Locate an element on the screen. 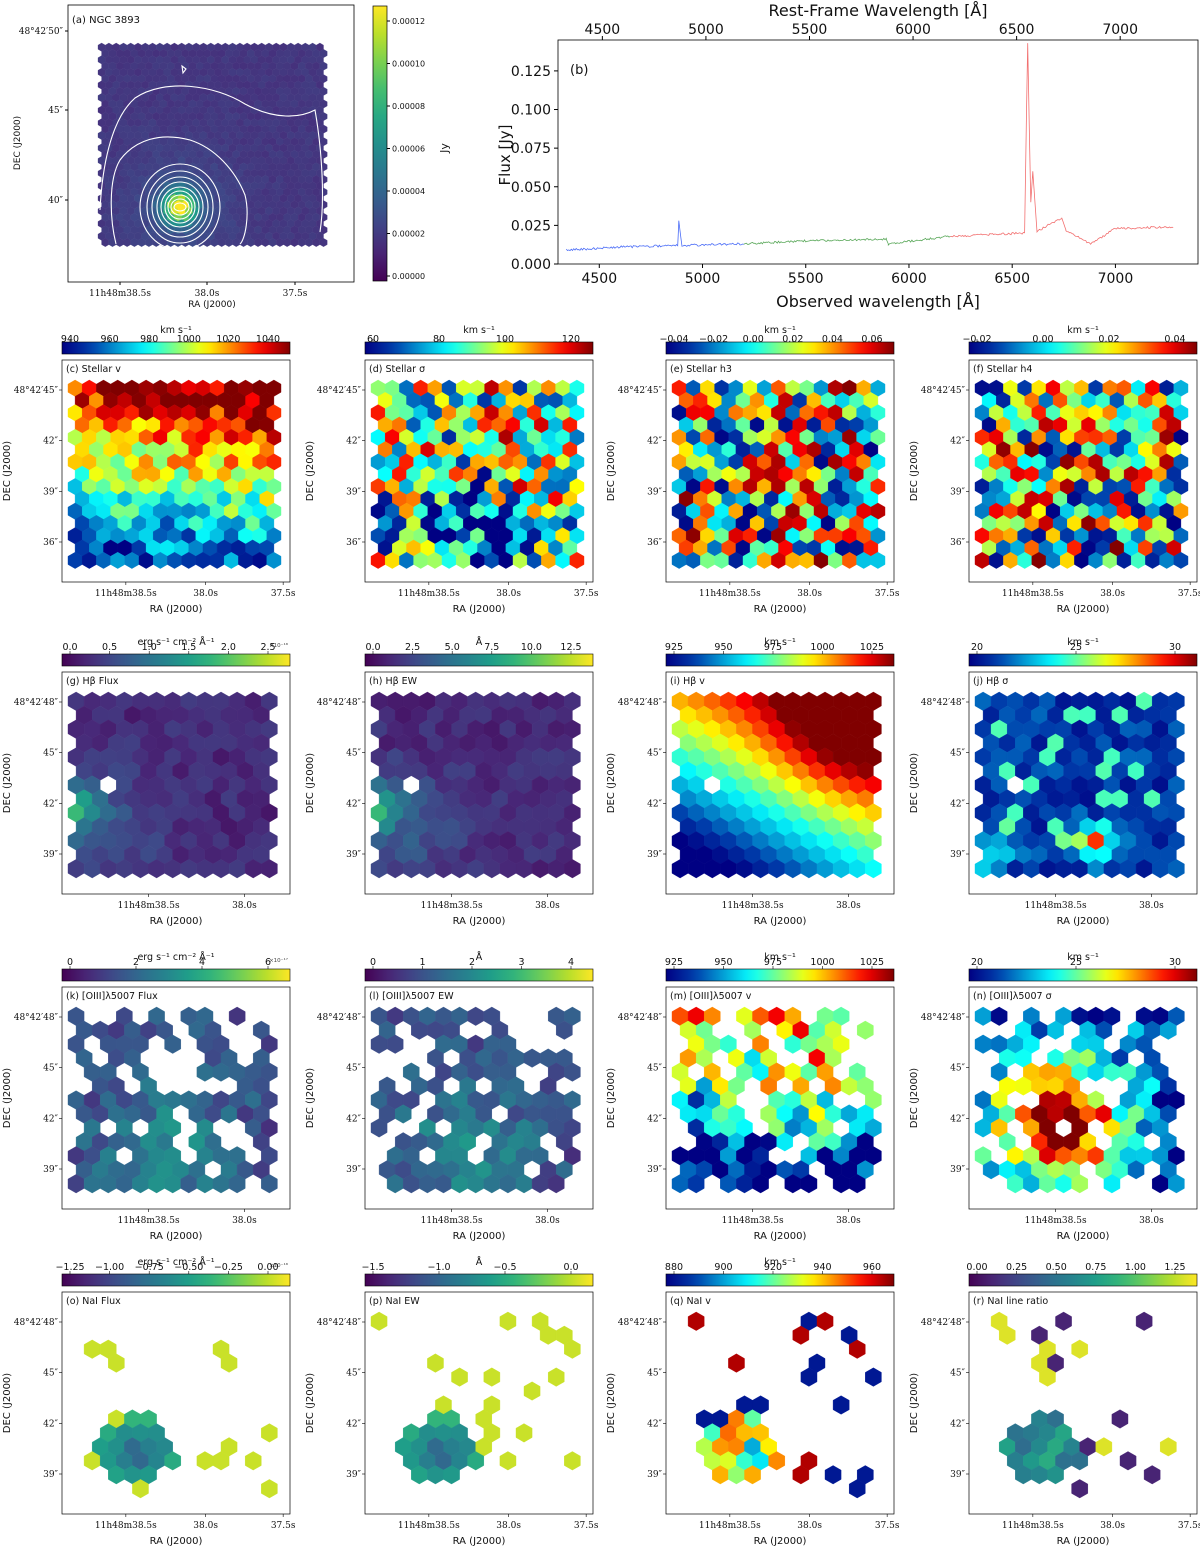  panel-label: (m) [OIII]λ5007 v is located at coordinates (711, 996).